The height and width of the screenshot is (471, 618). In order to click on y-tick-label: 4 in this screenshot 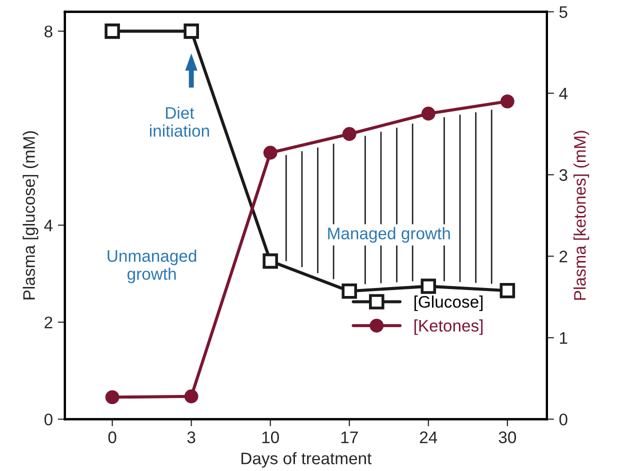, I will do `click(48, 226)`.